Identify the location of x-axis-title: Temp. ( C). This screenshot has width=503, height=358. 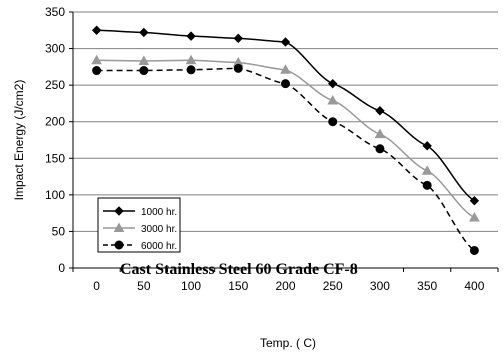
(288, 343).